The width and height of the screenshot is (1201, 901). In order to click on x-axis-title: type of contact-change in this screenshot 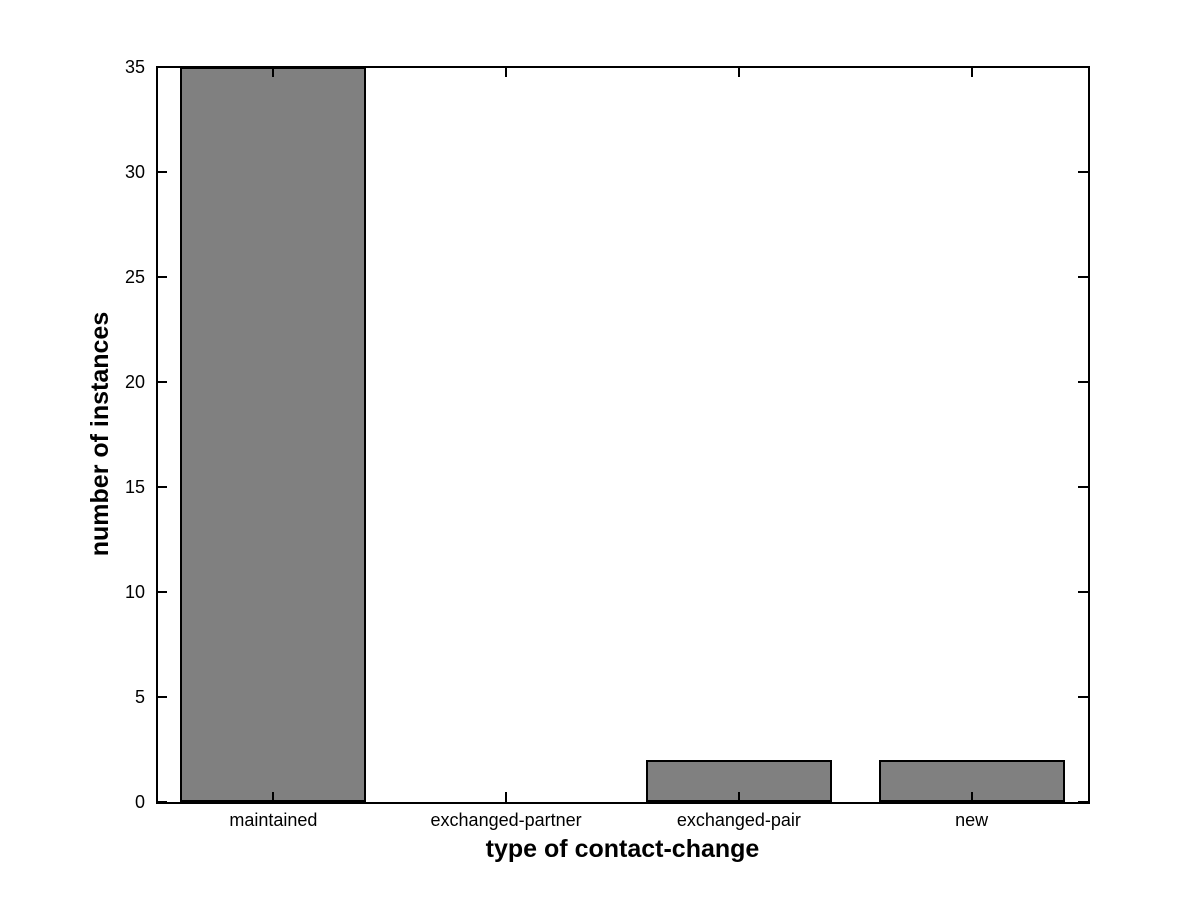, I will do `click(622, 849)`.